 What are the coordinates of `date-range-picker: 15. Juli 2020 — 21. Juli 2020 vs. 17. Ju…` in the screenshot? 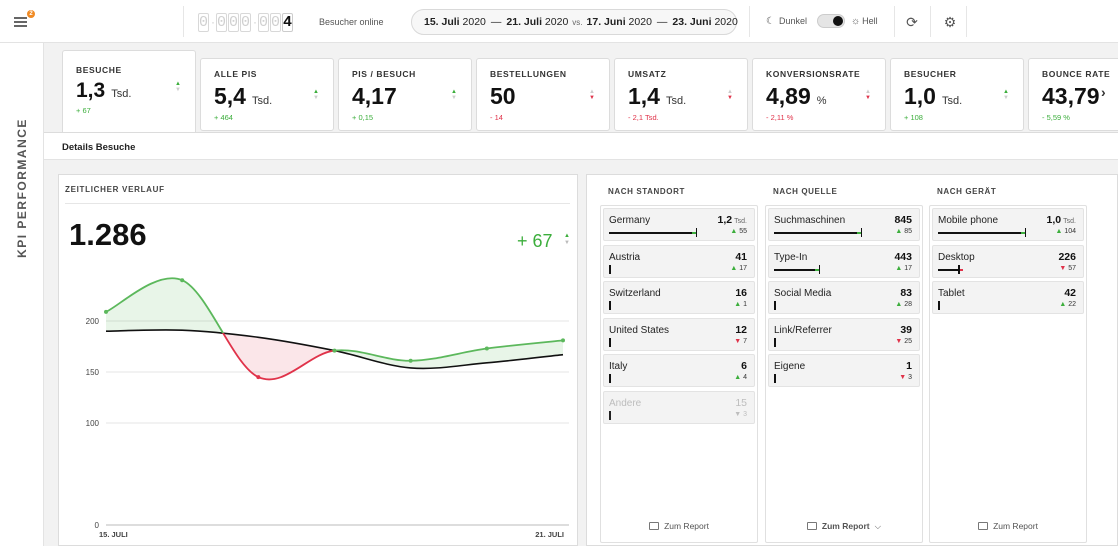 It's located at (574, 22).